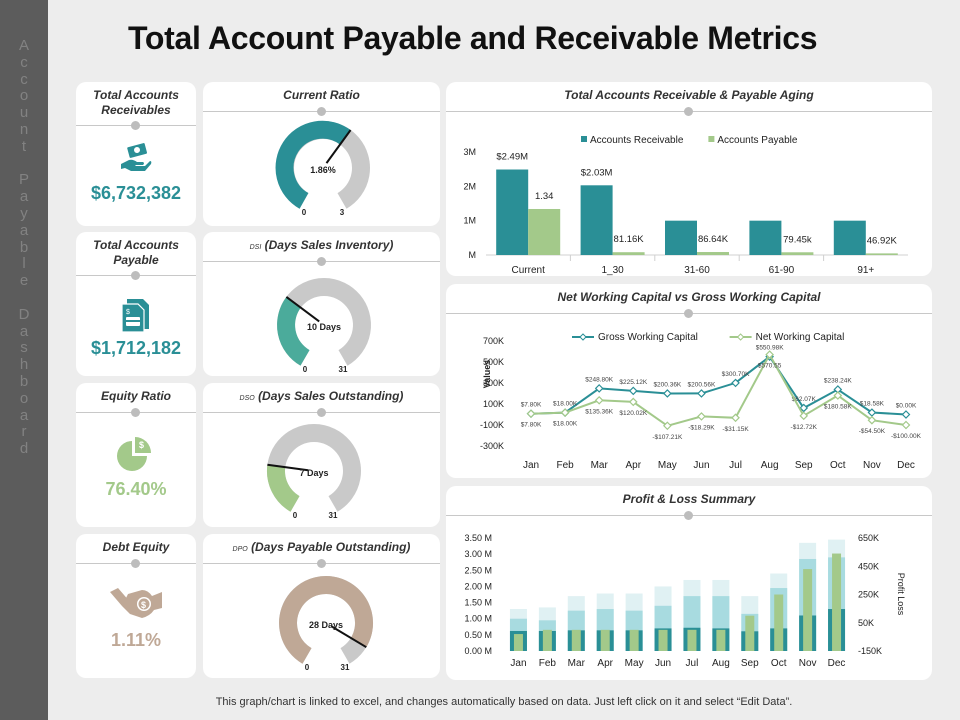 The width and height of the screenshot is (960, 720). What do you see at coordinates (313, 472) in the screenshot?
I see `gauge-dso: 7 Days 0 31` at bounding box center [313, 472].